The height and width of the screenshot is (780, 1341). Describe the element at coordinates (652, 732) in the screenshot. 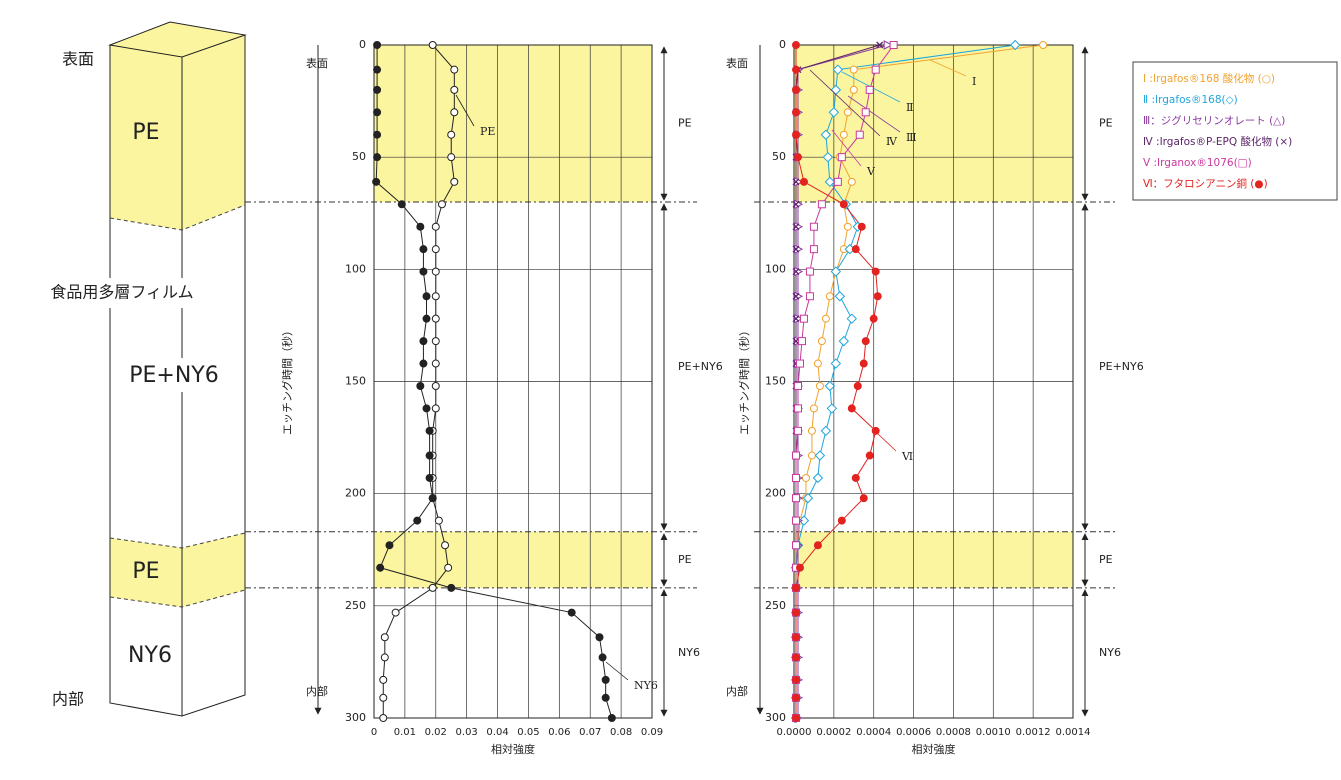

I see `x-tick-label: 0.09` at that location.